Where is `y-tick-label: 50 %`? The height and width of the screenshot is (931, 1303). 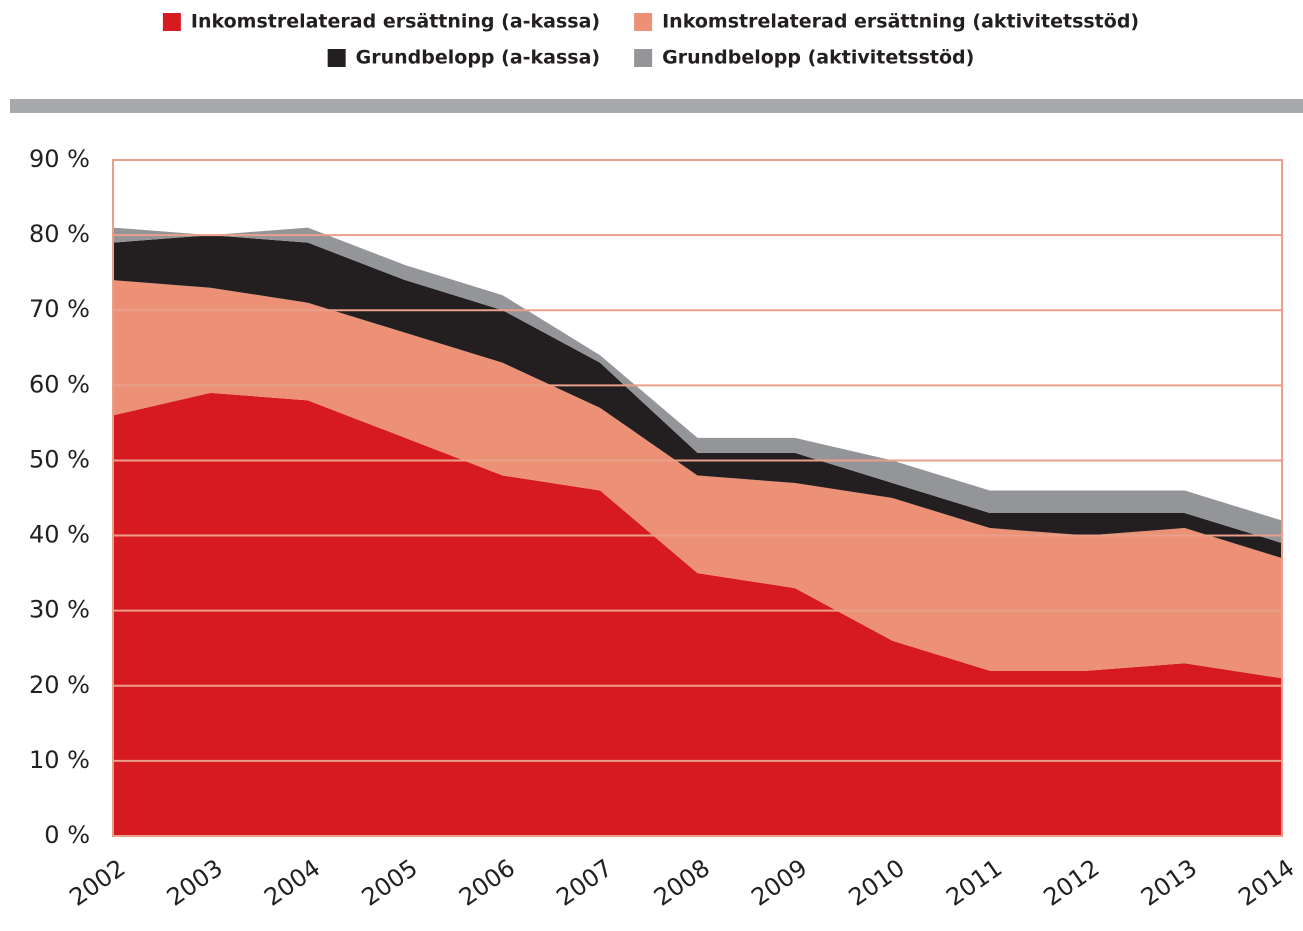
y-tick-label: 50 % is located at coordinates (59, 459).